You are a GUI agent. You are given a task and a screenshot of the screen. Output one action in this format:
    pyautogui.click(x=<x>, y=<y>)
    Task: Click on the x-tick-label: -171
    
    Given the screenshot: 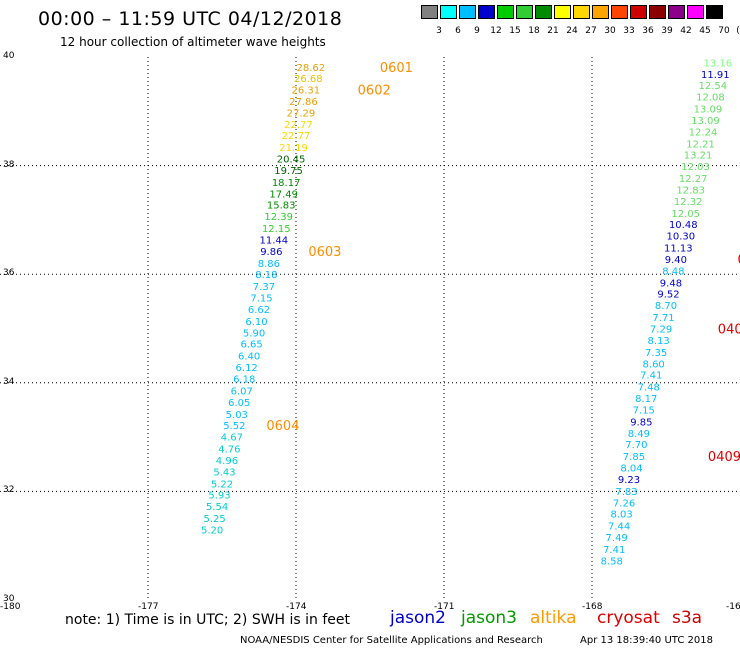 What is the action you would take?
    pyautogui.click(x=444, y=607)
    